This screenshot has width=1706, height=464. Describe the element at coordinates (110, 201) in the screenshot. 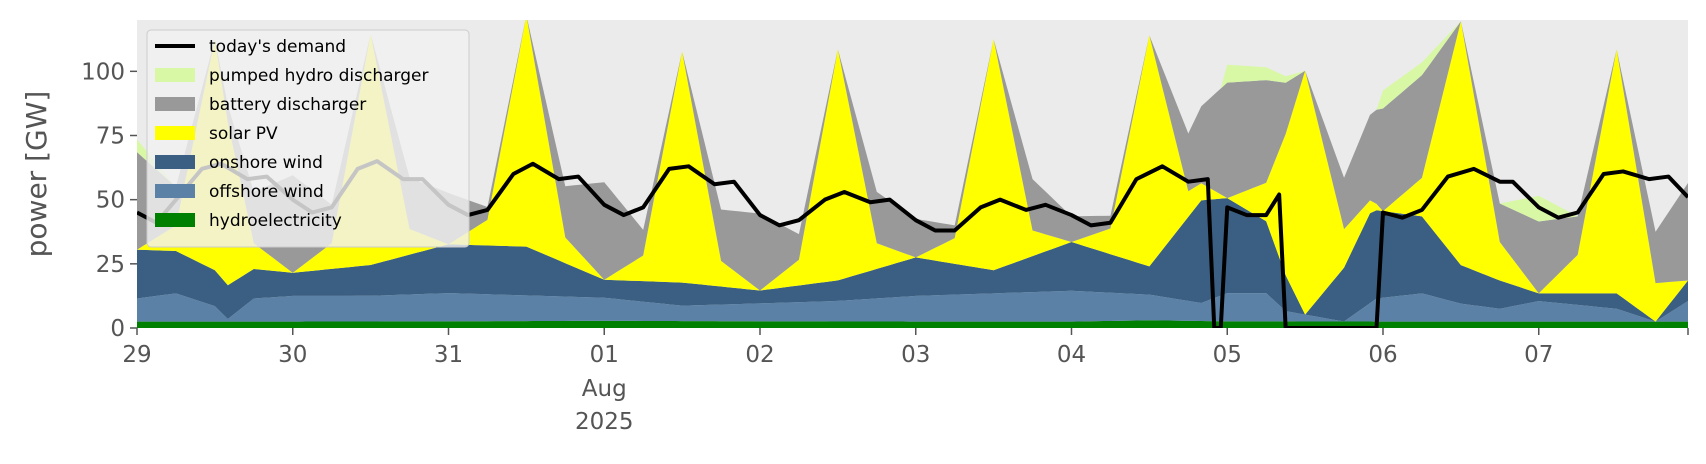

I see `y-tick-label: 50` at that location.